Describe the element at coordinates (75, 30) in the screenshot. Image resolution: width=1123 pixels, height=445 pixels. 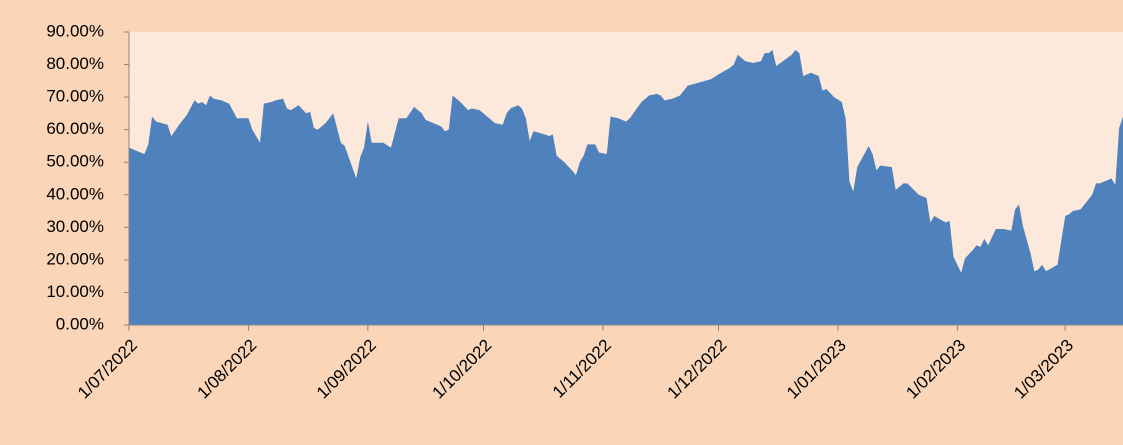
I see `y-tick-label: 90.00%` at that location.